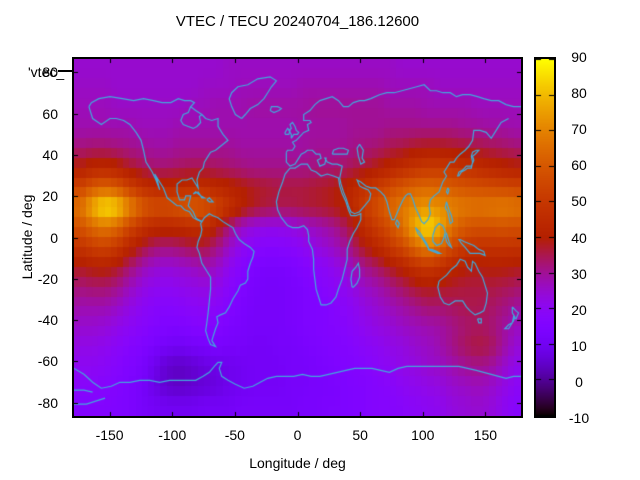  What do you see at coordinates (579, 93) in the screenshot?
I see `colorbar-tick-label: 80` at bounding box center [579, 93].